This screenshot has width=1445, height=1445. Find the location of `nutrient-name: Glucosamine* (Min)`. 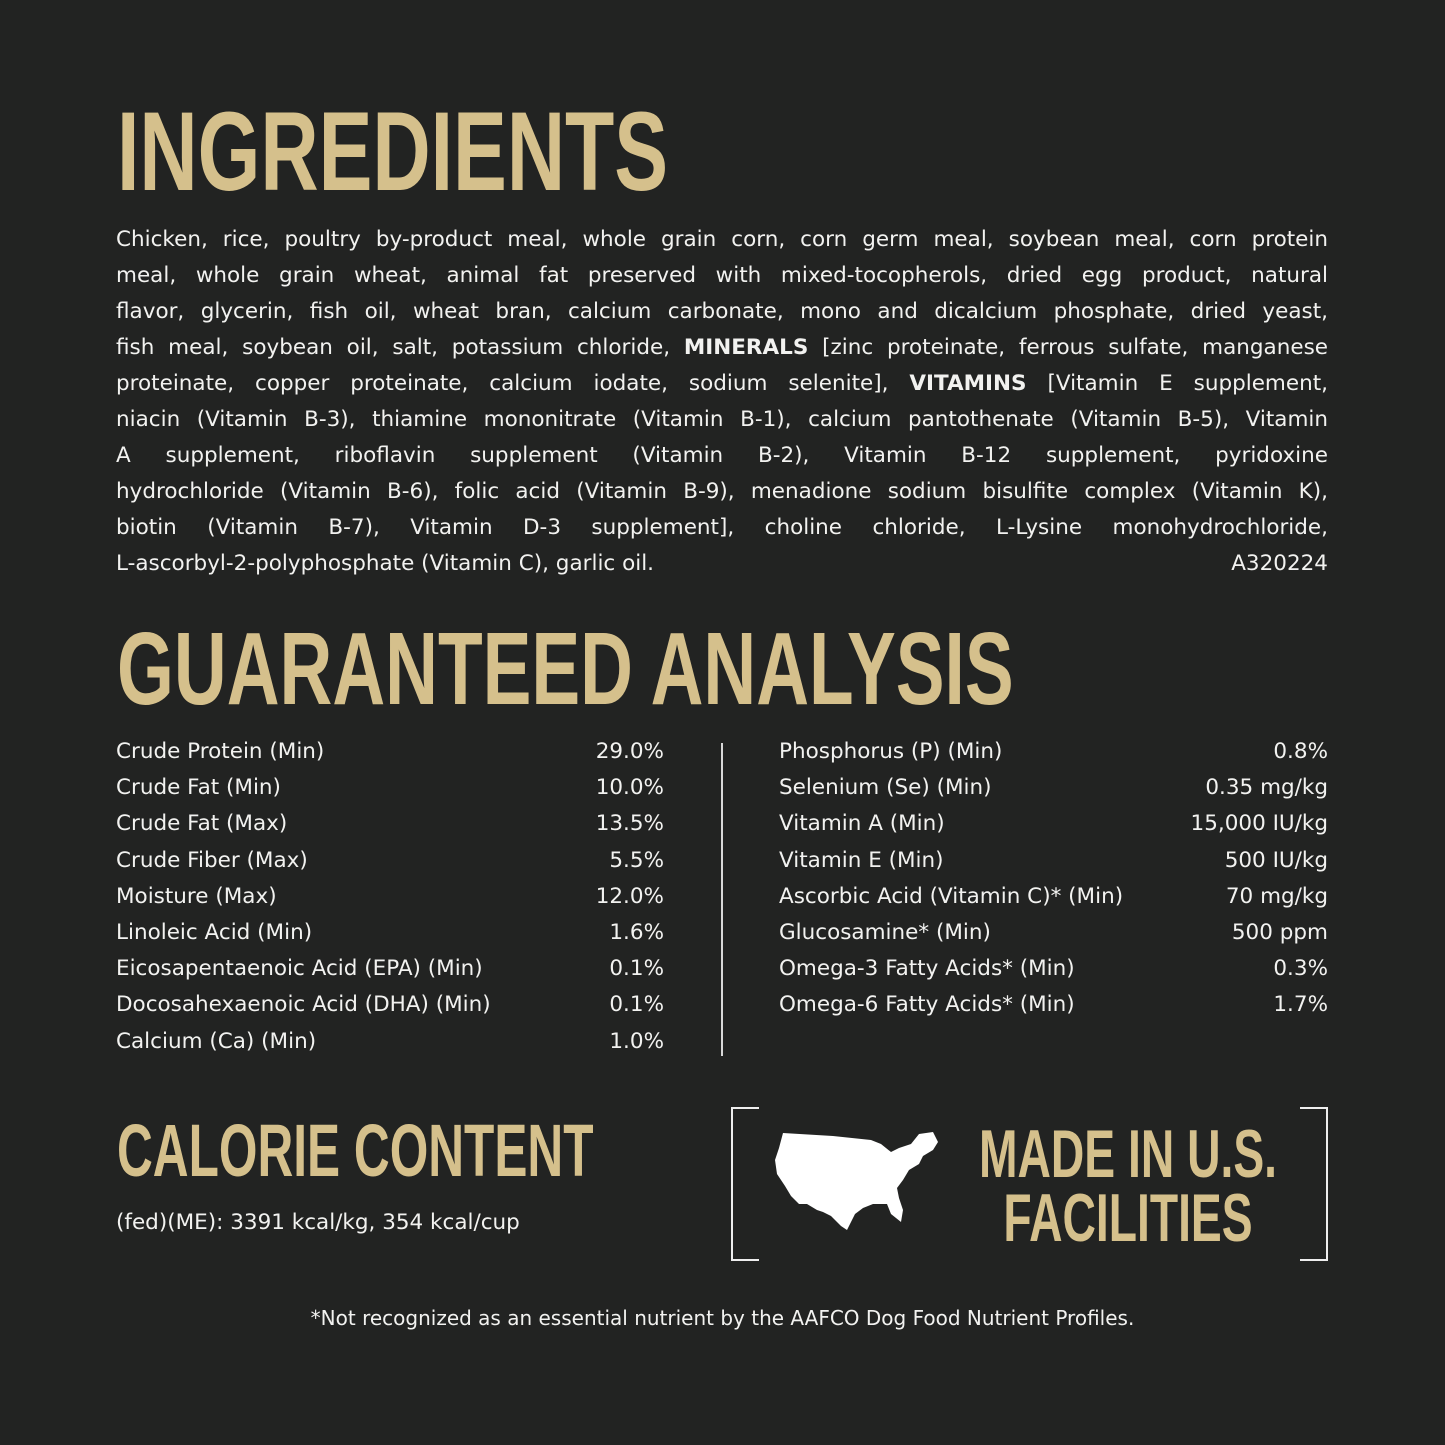

nutrient-name: Glucosamine* (Min) is located at coordinates (885, 932).